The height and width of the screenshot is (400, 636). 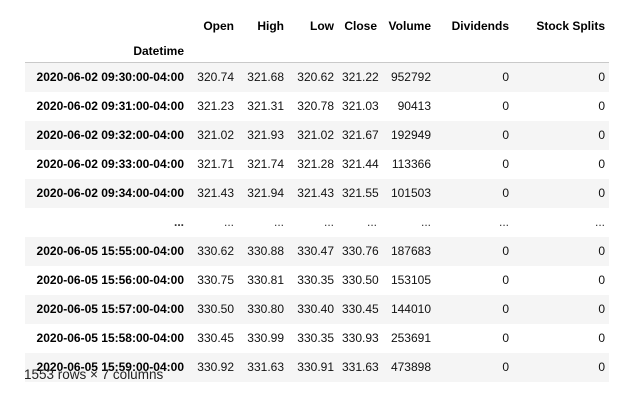 What do you see at coordinates (110, 338) in the screenshot?
I see `row-index-datetime: 2020-06-05 15:58:00-04:00` at bounding box center [110, 338].